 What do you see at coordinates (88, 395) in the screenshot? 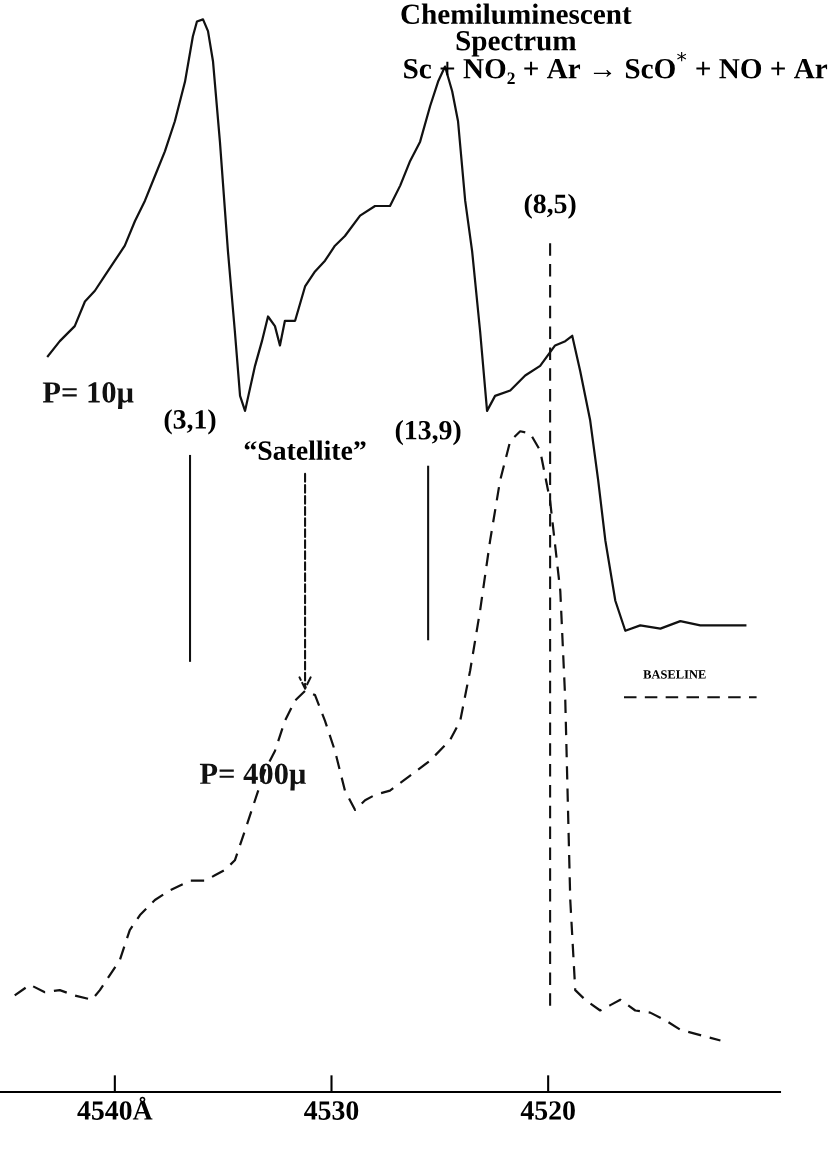
I see `series-label: P= 10μ` at bounding box center [88, 395].